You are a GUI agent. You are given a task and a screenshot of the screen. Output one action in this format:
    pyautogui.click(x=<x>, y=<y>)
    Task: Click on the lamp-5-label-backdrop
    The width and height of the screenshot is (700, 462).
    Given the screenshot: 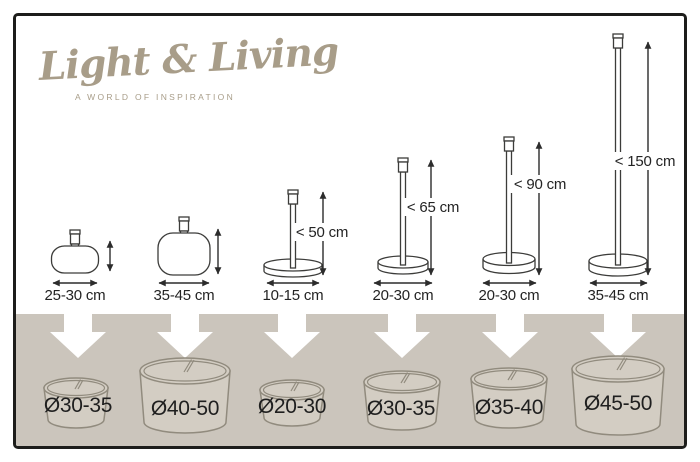 What is the action you would take?
    pyautogui.click(x=540, y=184)
    